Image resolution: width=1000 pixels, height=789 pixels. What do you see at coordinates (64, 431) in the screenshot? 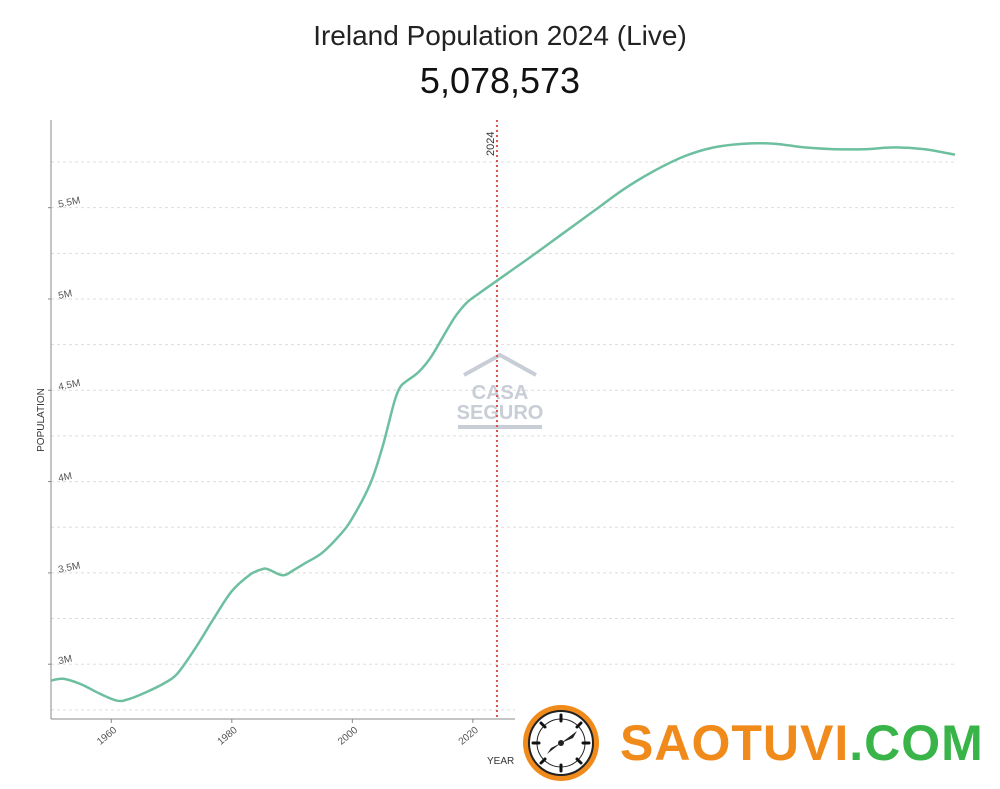
I see `y-axis-ticks: 3M 3.5M 4M 4.5M 5M 5.5M` at bounding box center [64, 431].